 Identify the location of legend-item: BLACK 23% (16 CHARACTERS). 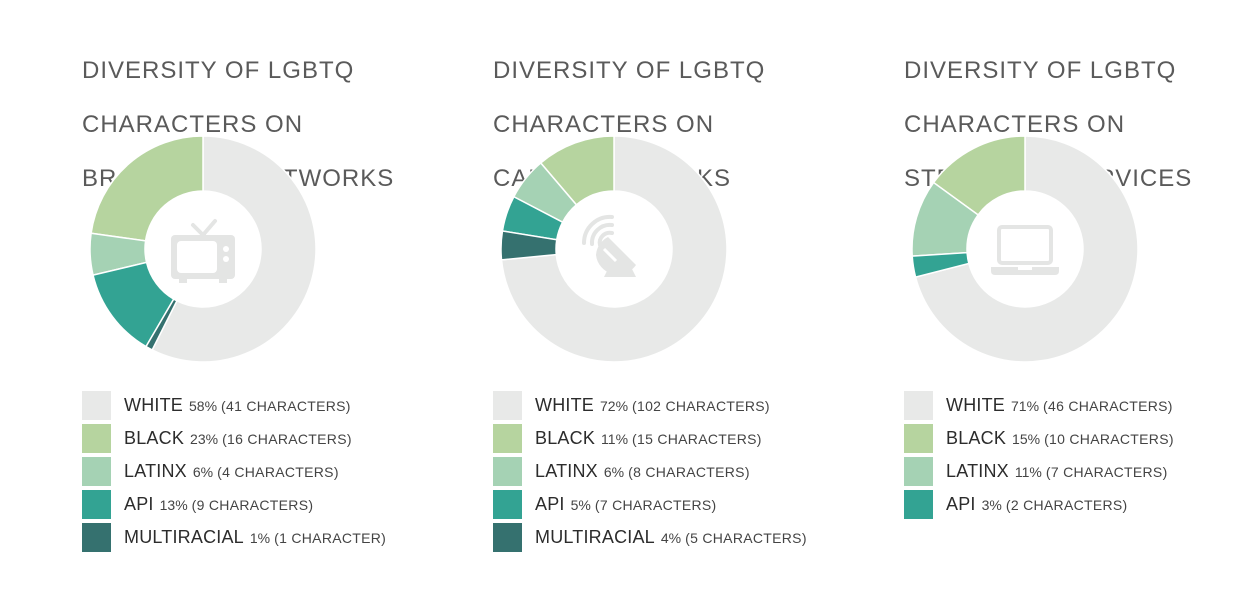
(234, 438).